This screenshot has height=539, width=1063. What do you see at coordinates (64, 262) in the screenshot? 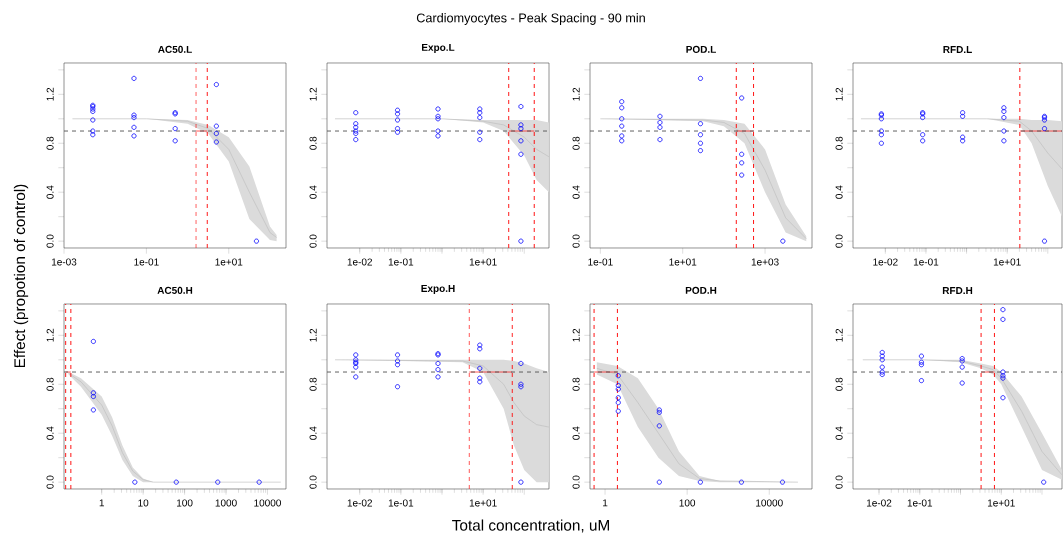
I see `x-tick-label: 1e-03` at bounding box center [64, 262].